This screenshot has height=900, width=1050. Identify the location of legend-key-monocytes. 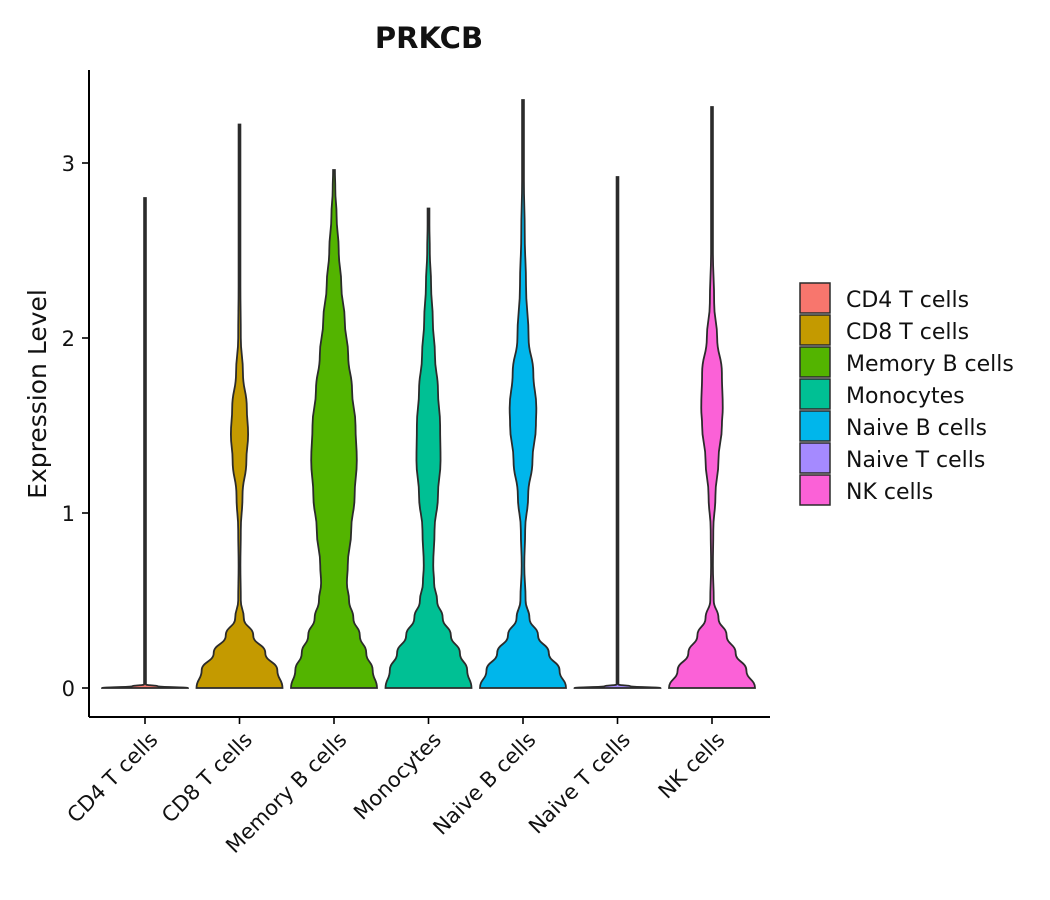
(815, 394).